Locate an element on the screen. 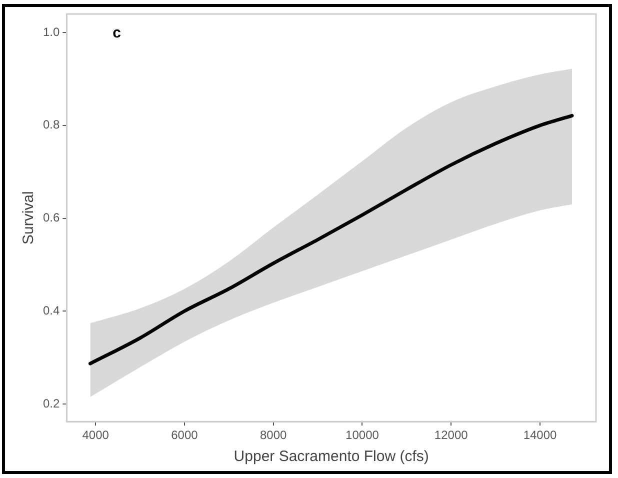 Image resolution: width=618 pixels, height=478 pixels. y-tick-label: 0.8 is located at coordinates (51, 125).